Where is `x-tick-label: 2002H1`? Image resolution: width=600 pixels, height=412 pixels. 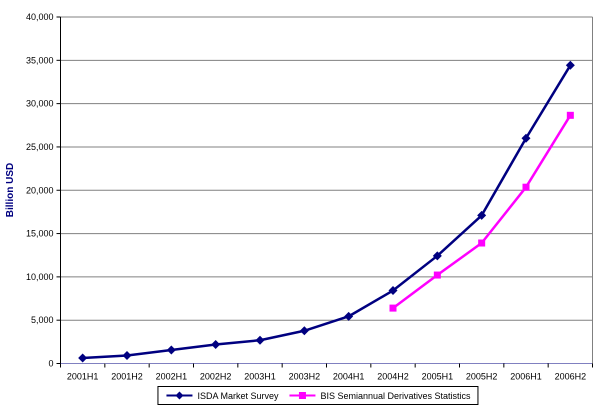
x-tick-label: 2002H1 is located at coordinates (172, 377).